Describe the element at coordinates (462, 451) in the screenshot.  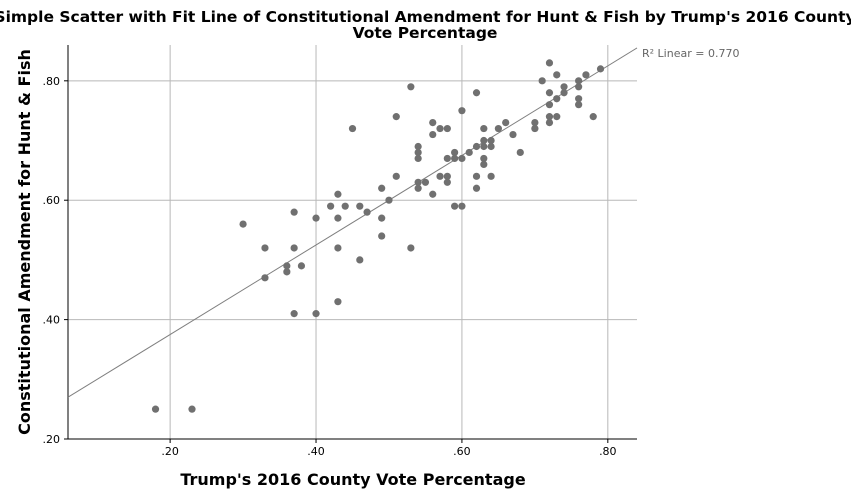
I see `x-tick-label: .60` at that location.